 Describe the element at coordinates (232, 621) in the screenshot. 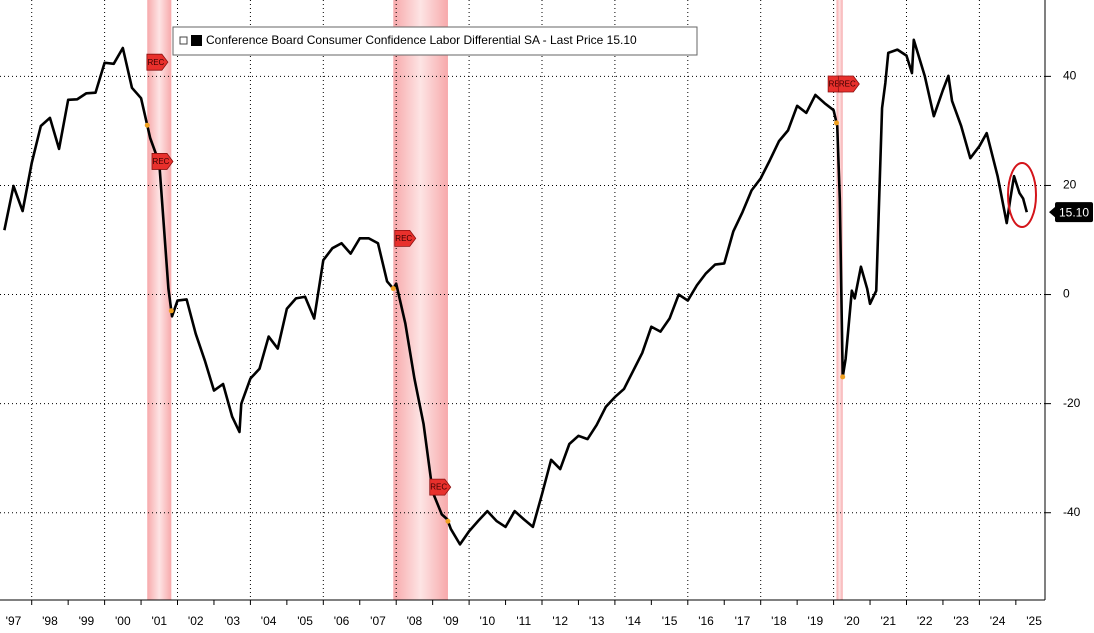

I see `x-tick-label: '03` at that location.